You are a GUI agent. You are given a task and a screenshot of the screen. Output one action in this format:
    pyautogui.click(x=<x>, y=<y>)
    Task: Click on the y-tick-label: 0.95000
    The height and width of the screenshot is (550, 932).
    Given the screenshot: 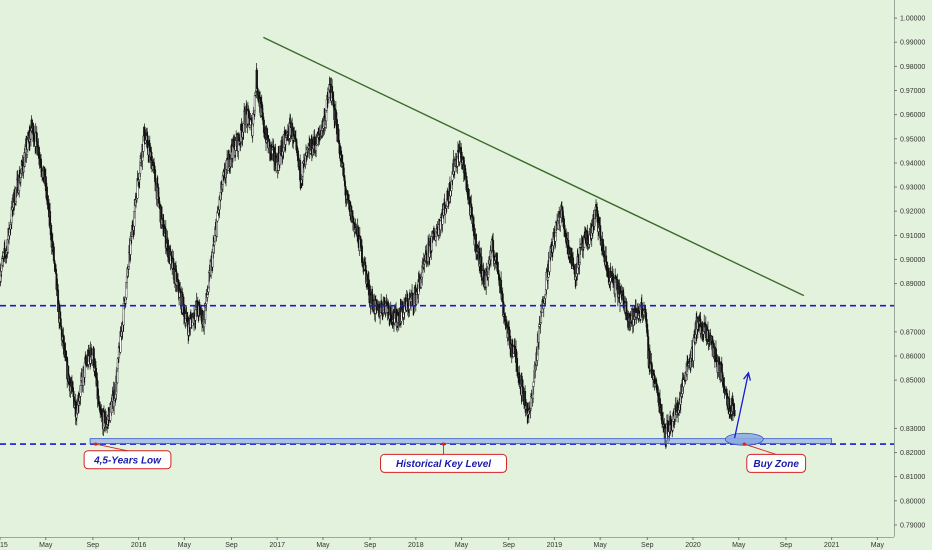 What is the action you would take?
    pyautogui.click(x=912, y=139)
    